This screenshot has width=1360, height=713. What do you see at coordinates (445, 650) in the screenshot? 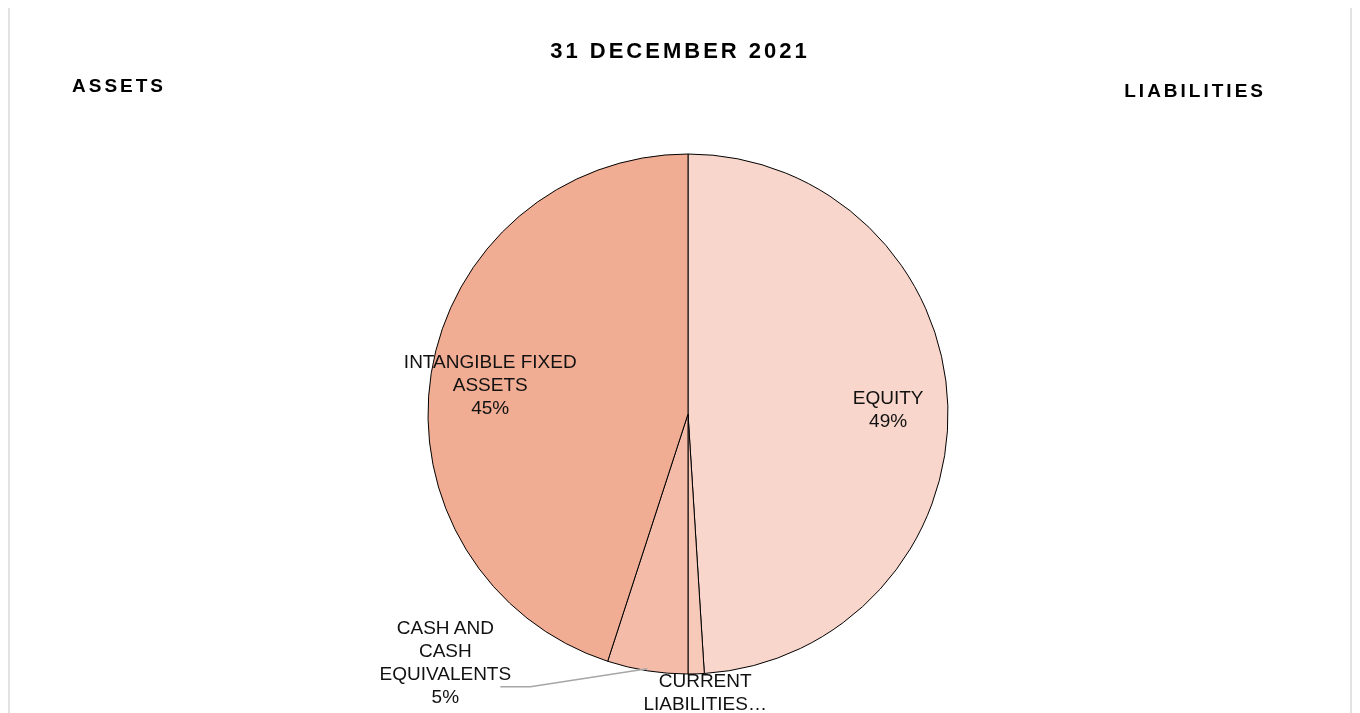
I see `slice-label: CASH AND CASH EQUIVALENTS` at bounding box center [445, 650].